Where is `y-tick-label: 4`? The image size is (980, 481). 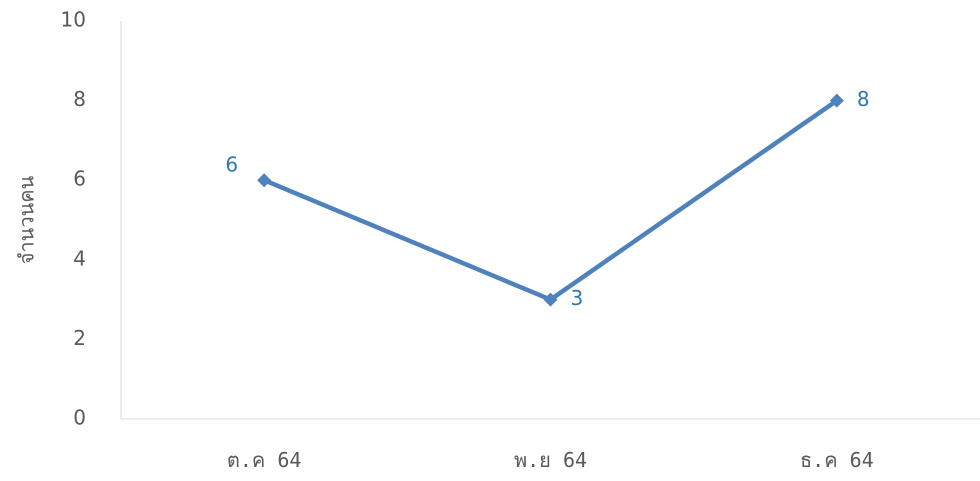 y-tick-label: 4 is located at coordinates (79, 258).